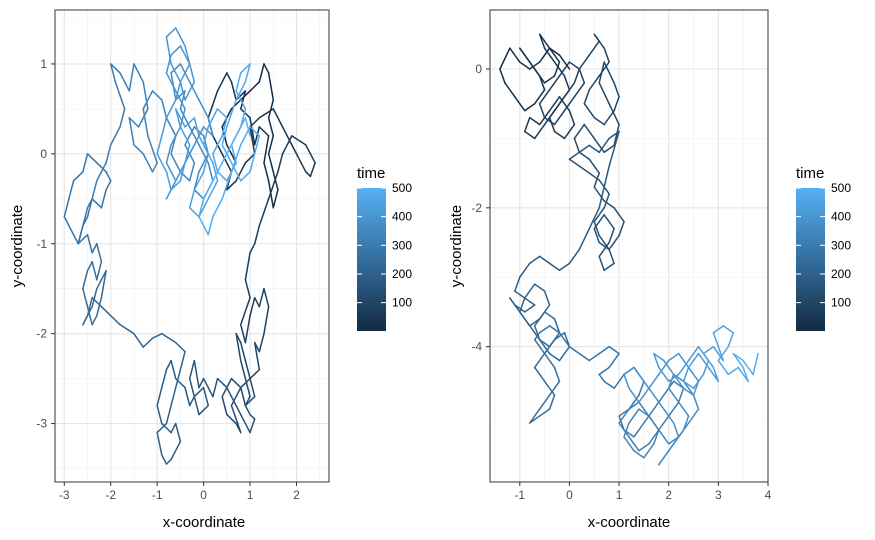 The image size is (875, 540). What do you see at coordinates (718, 495) in the screenshot?
I see `x-tick-label: 3` at bounding box center [718, 495].